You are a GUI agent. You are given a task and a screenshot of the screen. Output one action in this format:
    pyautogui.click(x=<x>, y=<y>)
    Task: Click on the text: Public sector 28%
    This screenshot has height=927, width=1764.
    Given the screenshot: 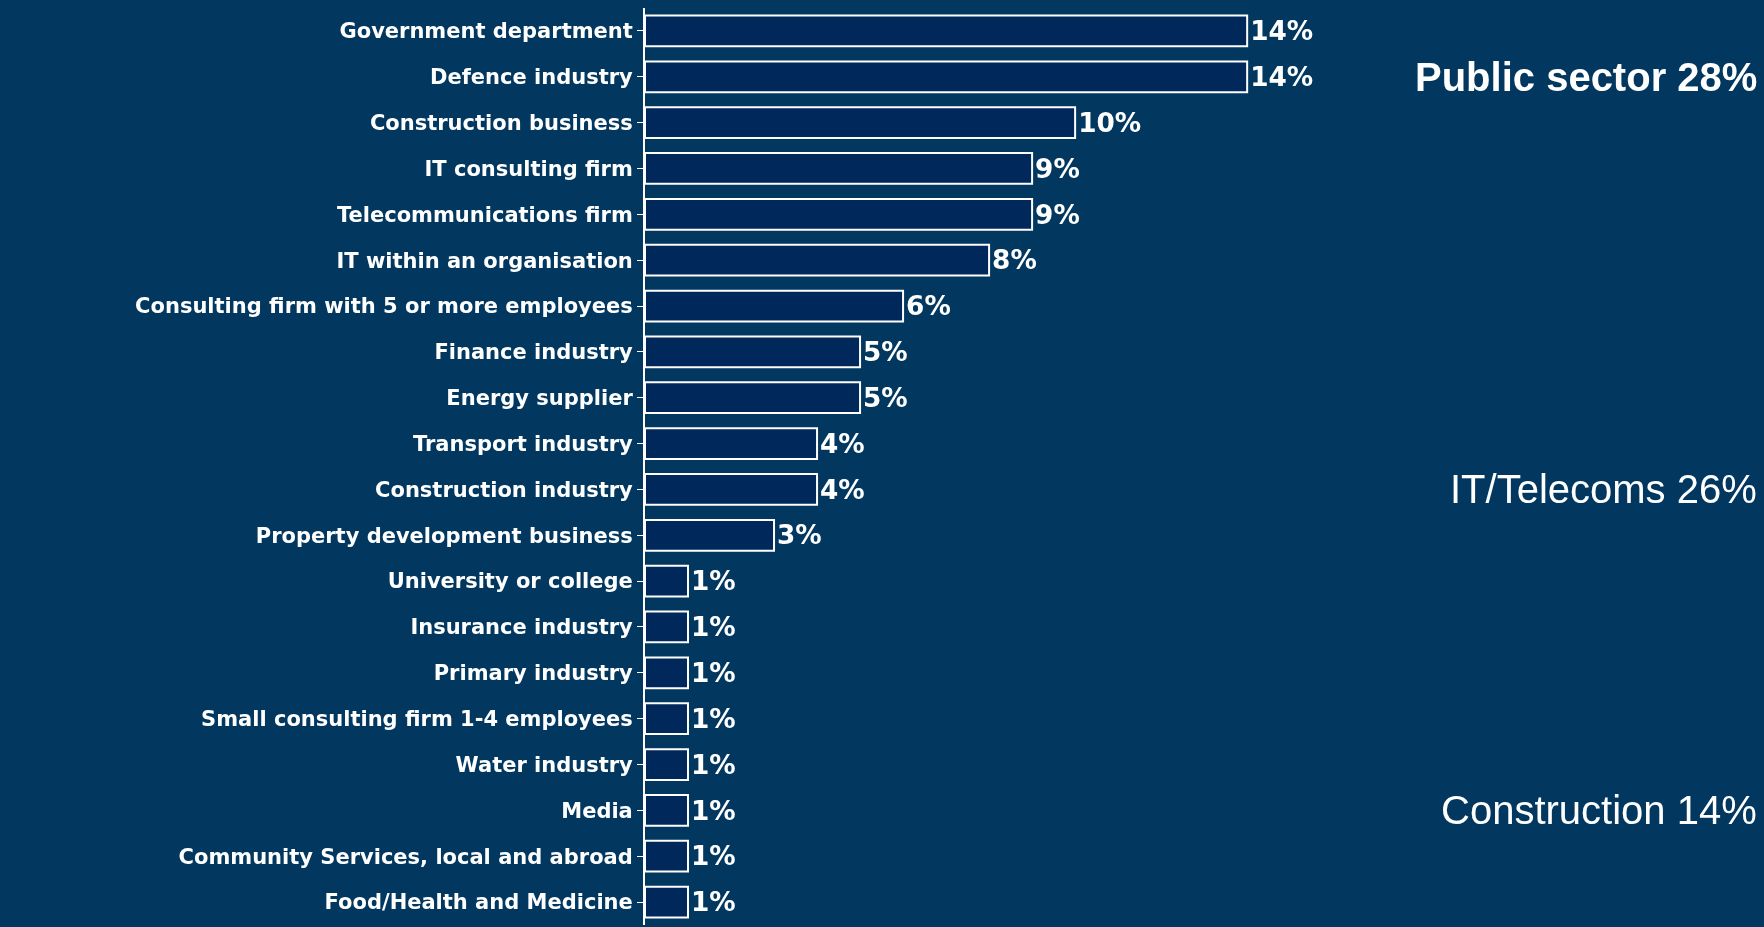 What is the action you would take?
    pyautogui.click(x=1586, y=77)
    